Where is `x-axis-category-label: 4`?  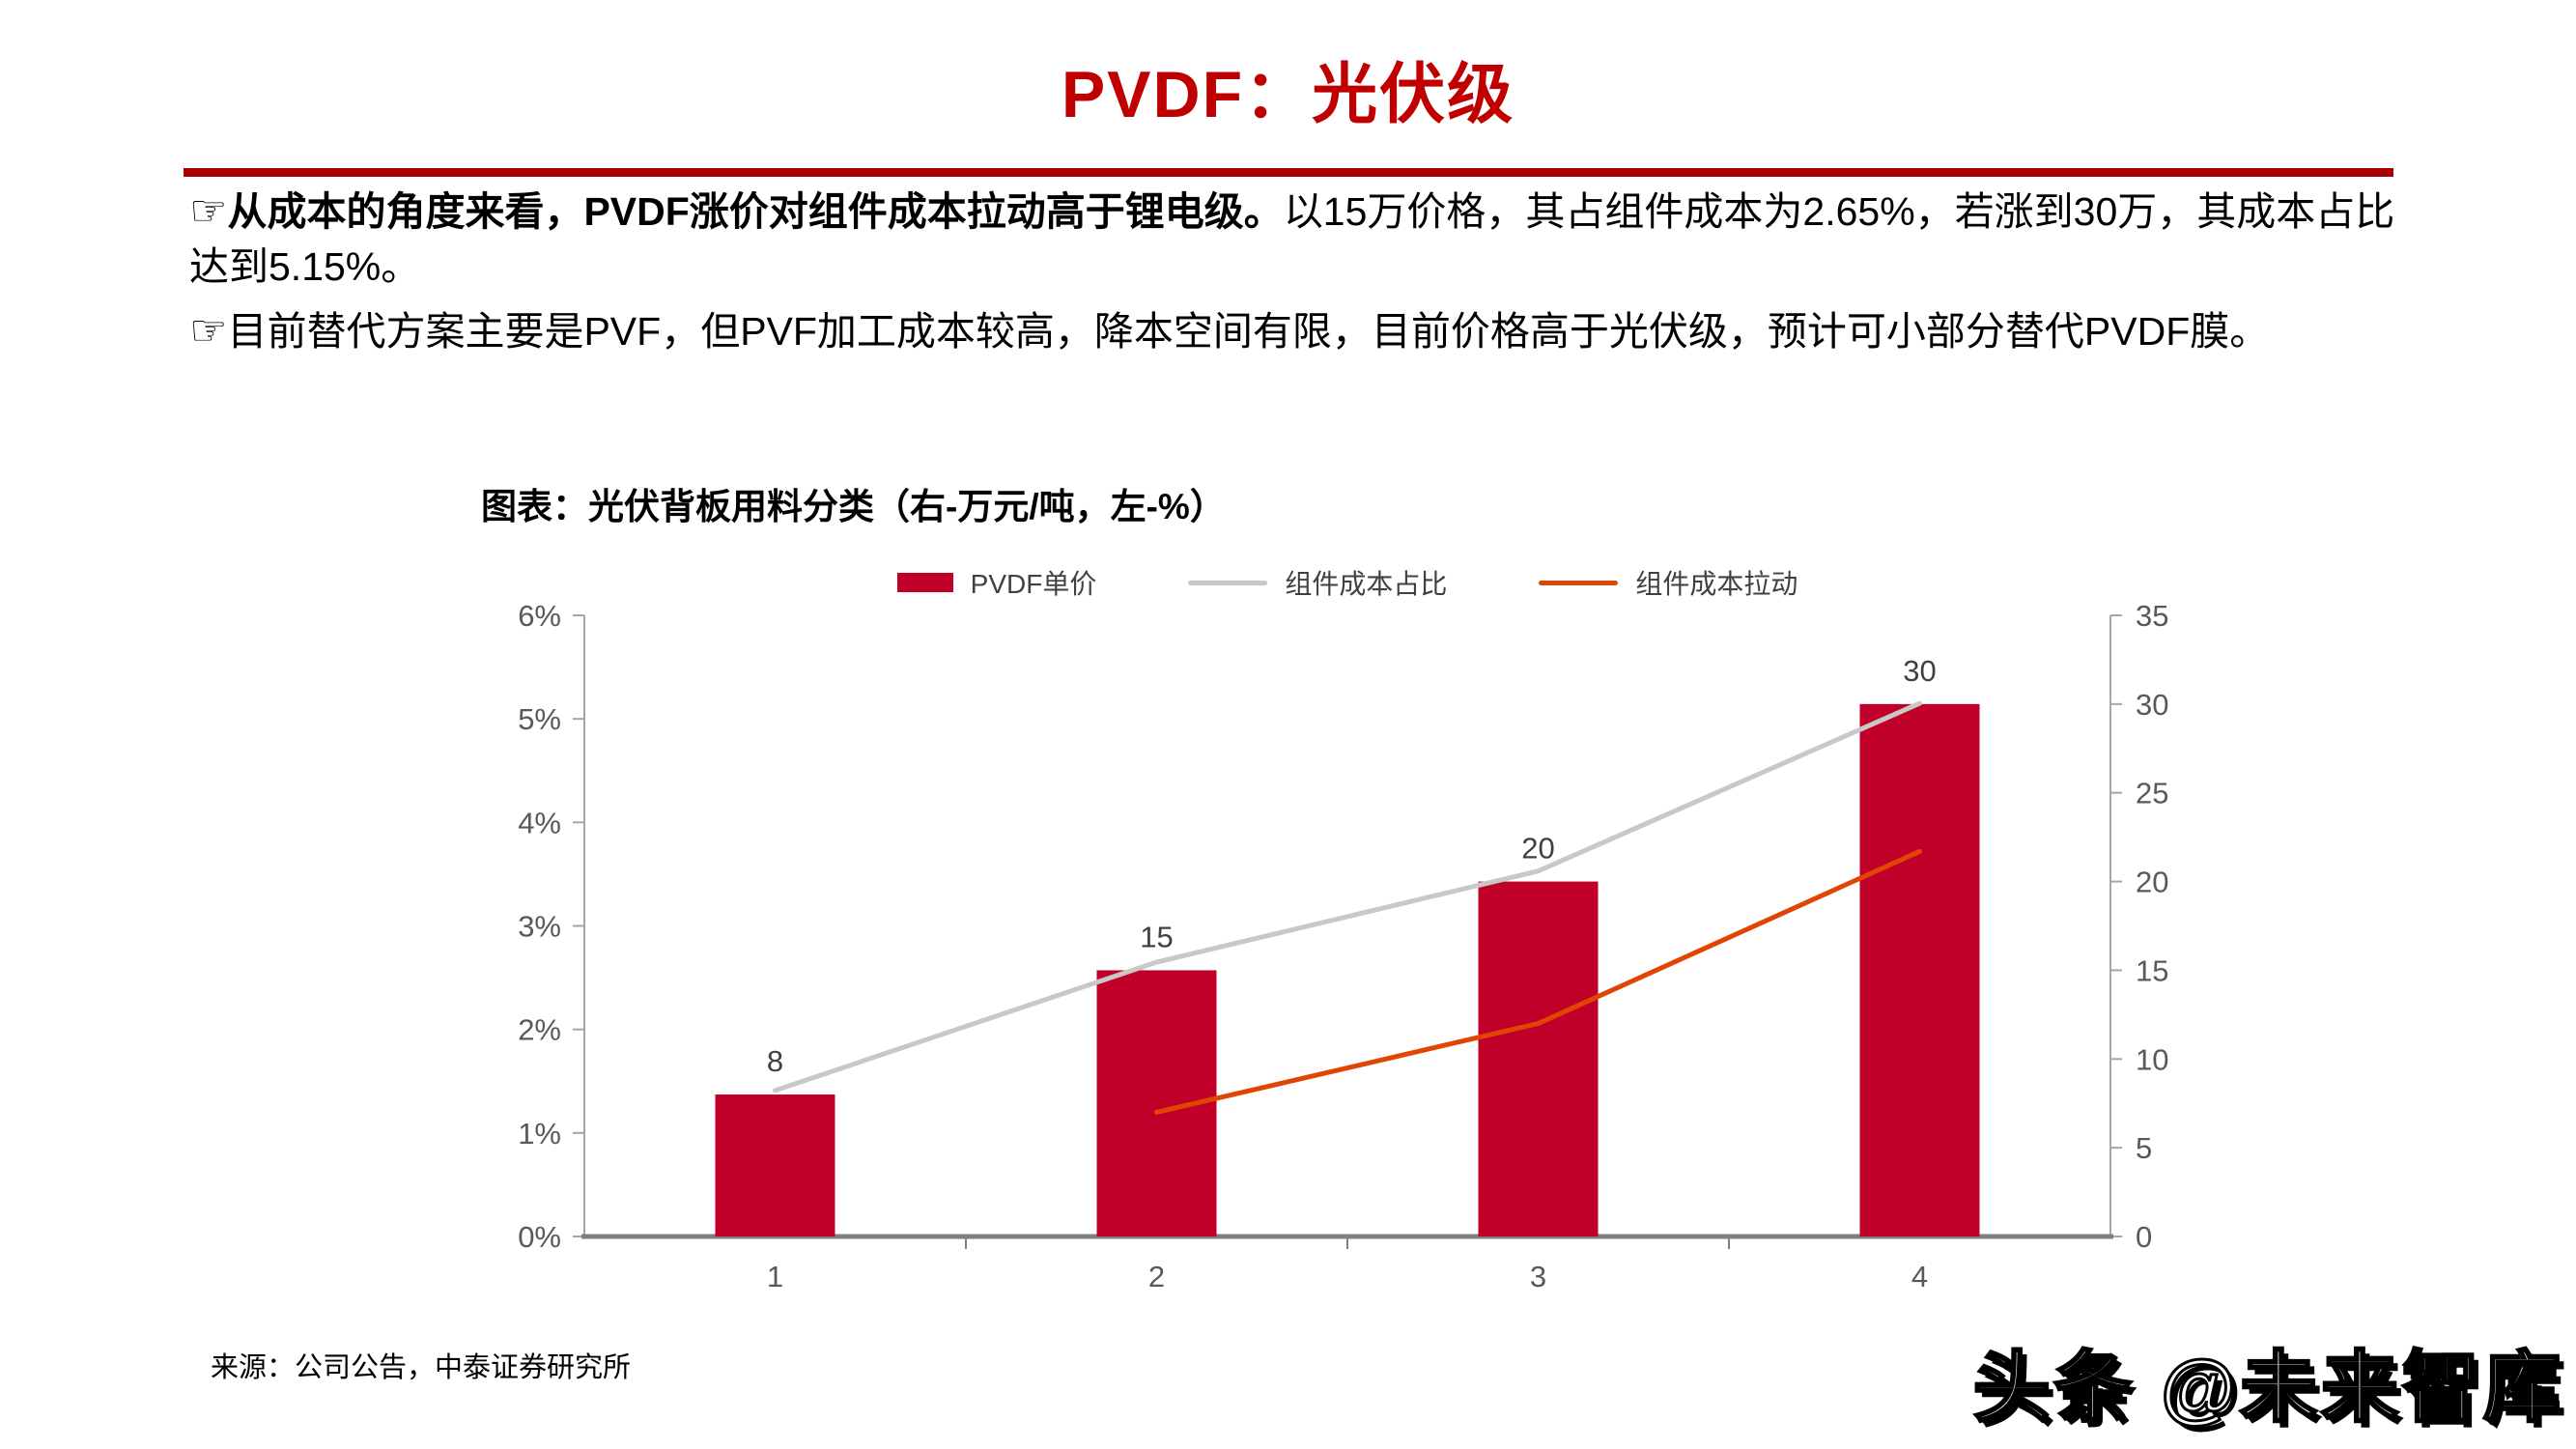 x-axis-category-label: 4 is located at coordinates (1919, 1276).